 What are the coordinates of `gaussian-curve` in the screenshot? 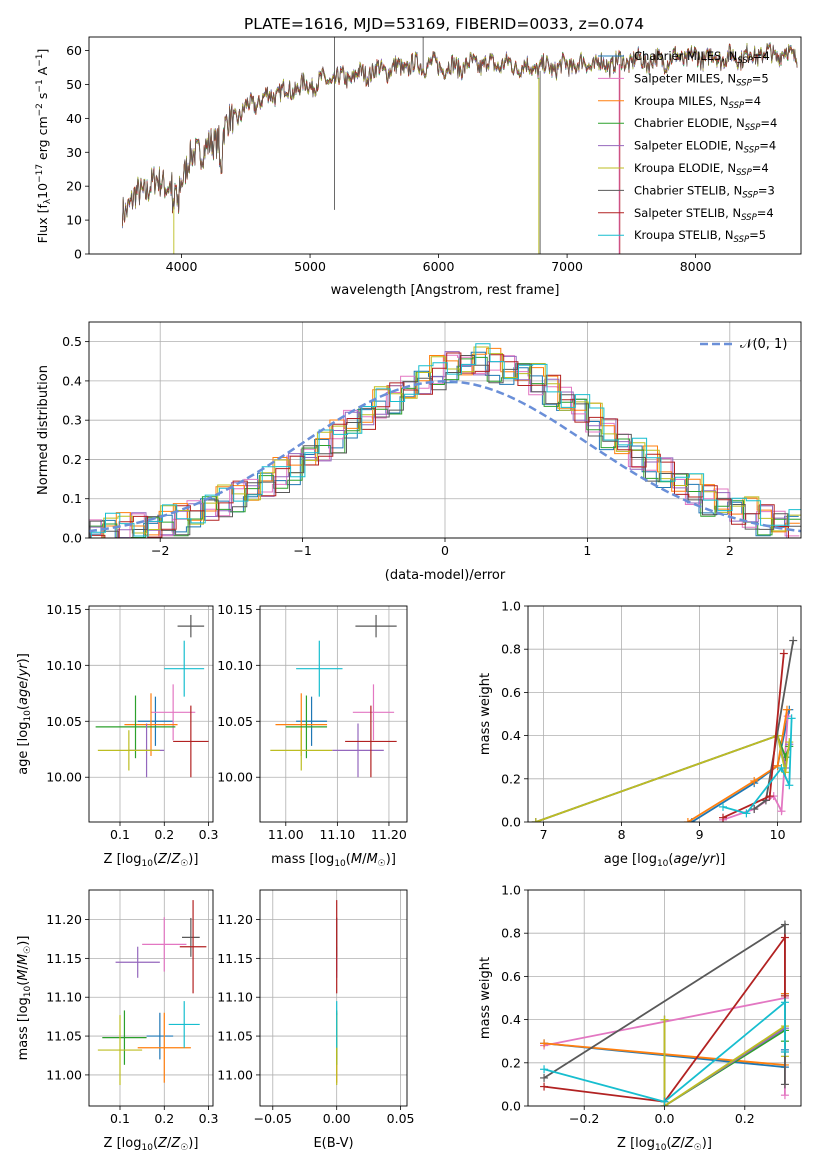 It's located at (445, 456).